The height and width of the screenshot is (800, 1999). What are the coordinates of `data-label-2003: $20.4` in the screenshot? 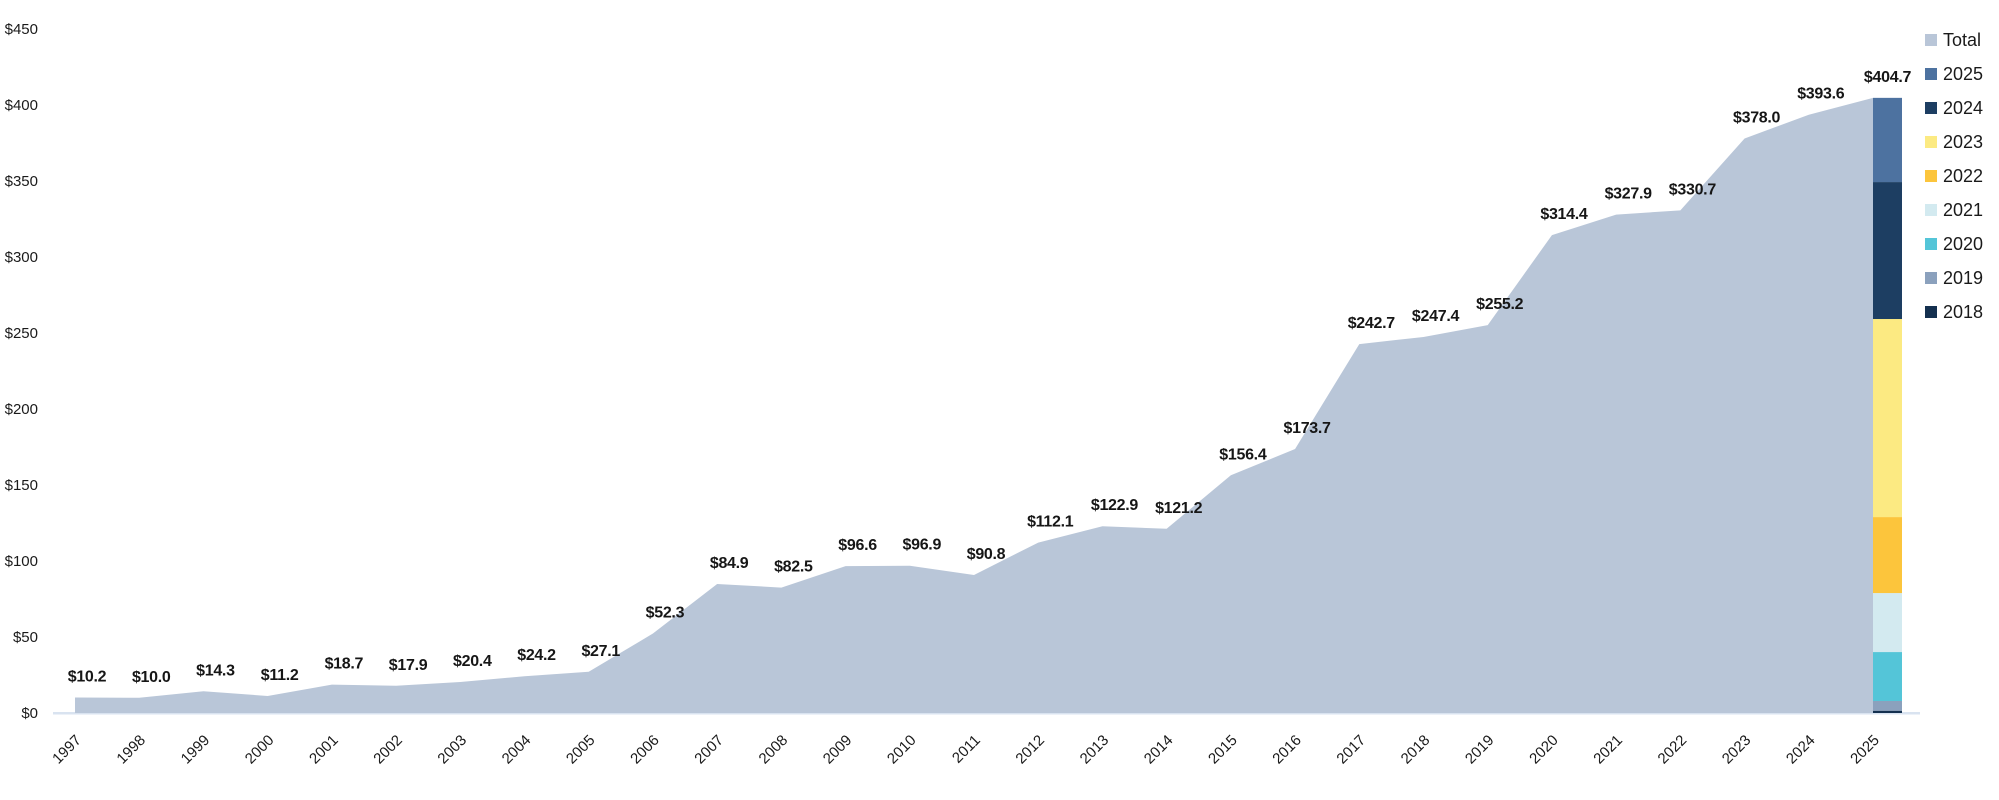 It's located at (472, 661).